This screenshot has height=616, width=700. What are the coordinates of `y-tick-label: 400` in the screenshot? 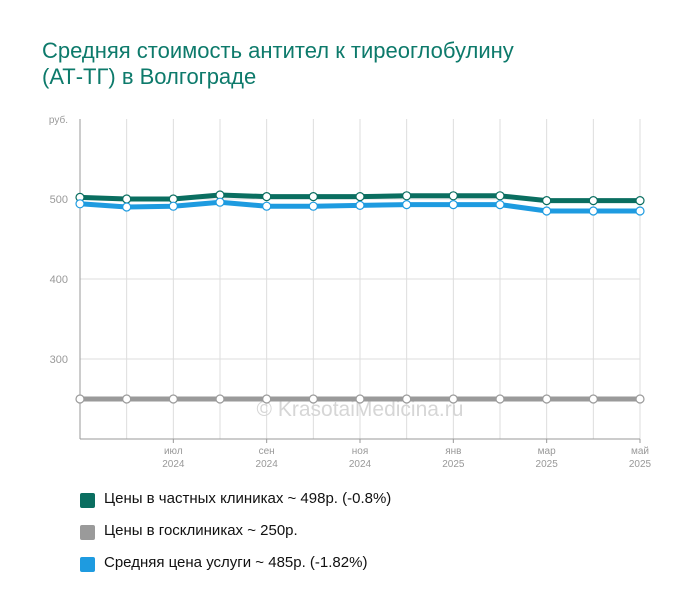 It's located at (59, 280).